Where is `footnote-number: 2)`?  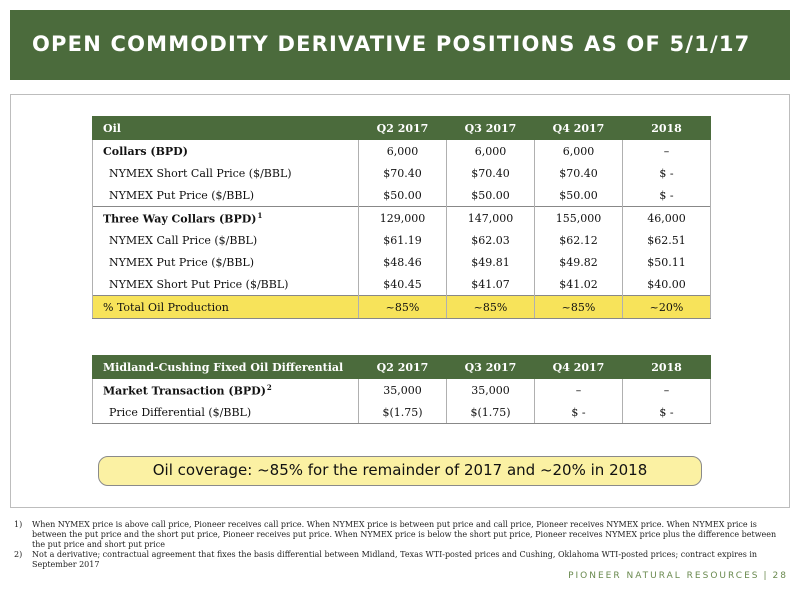
footnote-number: 2) is located at coordinates (18, 554).